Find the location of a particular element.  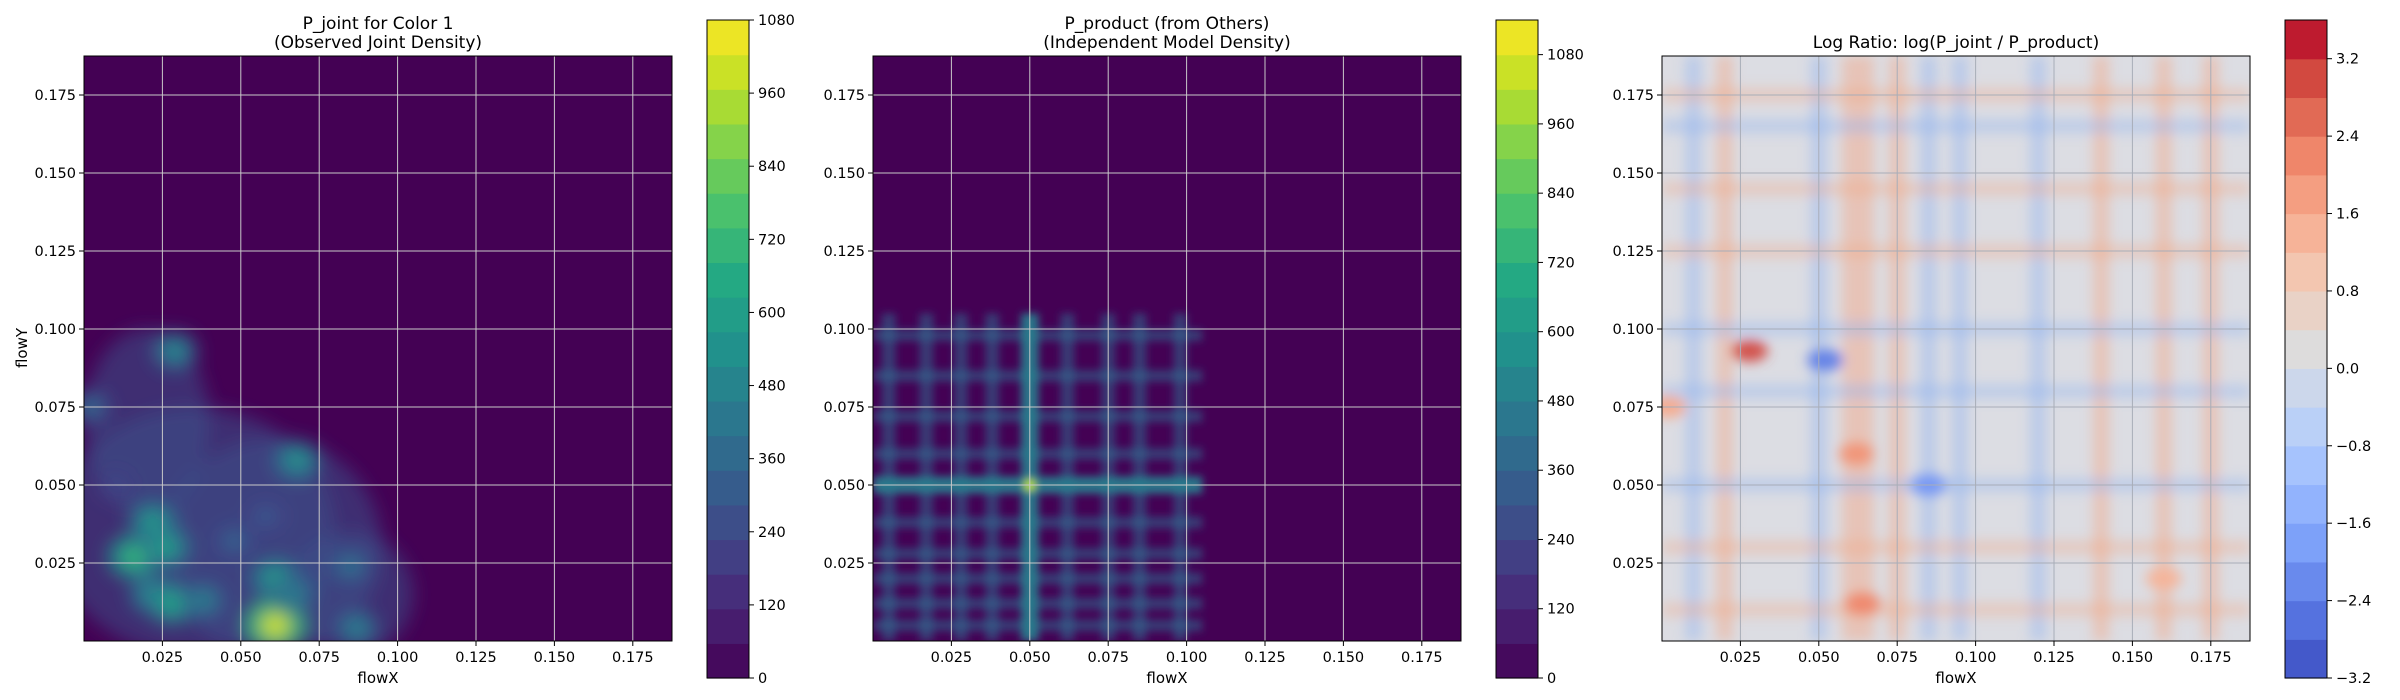

colorbar-tick-label: −0.8 is located at coordinates (2353, 447).